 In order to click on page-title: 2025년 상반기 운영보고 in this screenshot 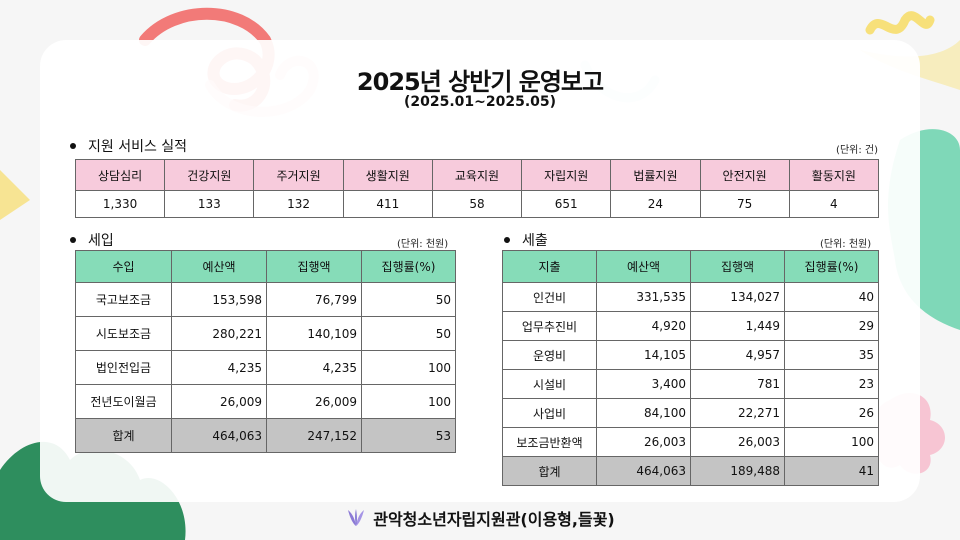, I will do `click(480, 82)`.